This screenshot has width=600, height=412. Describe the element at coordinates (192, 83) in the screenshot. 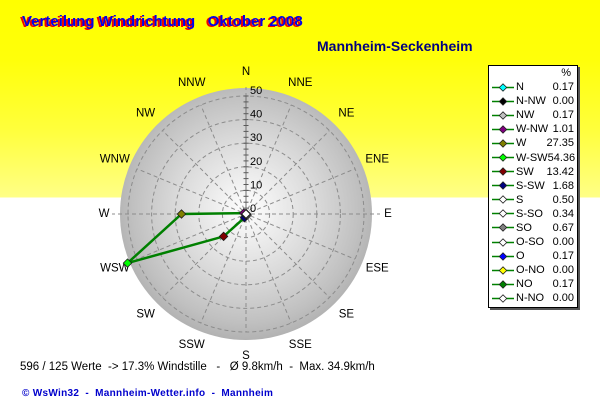

I see `compass-label-NNW: NNW` at that location.